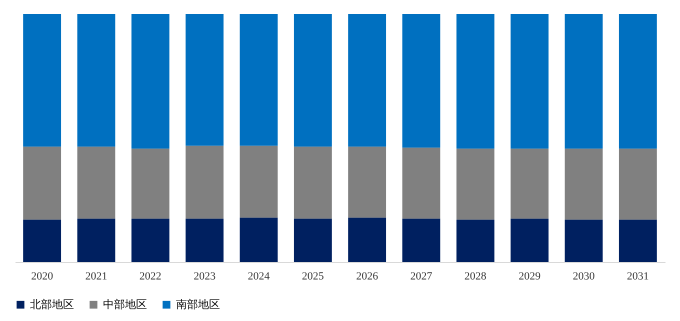 The width and height of the screenshot is (680, 321). Describe the element at coordinates (584, 276) in the screenshot. I see `x-tick-label: 2030` at that location.